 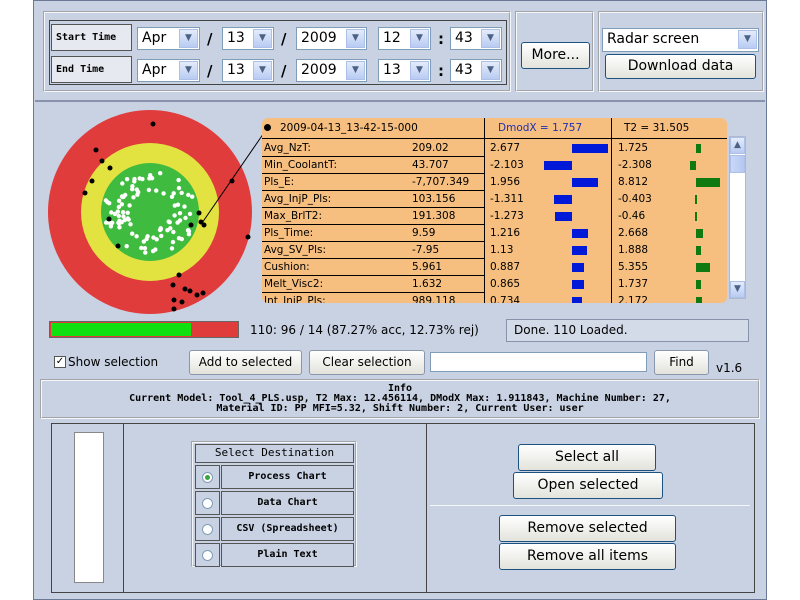 I want to click on end-hour-value: 13, so click(x=392, y=70).